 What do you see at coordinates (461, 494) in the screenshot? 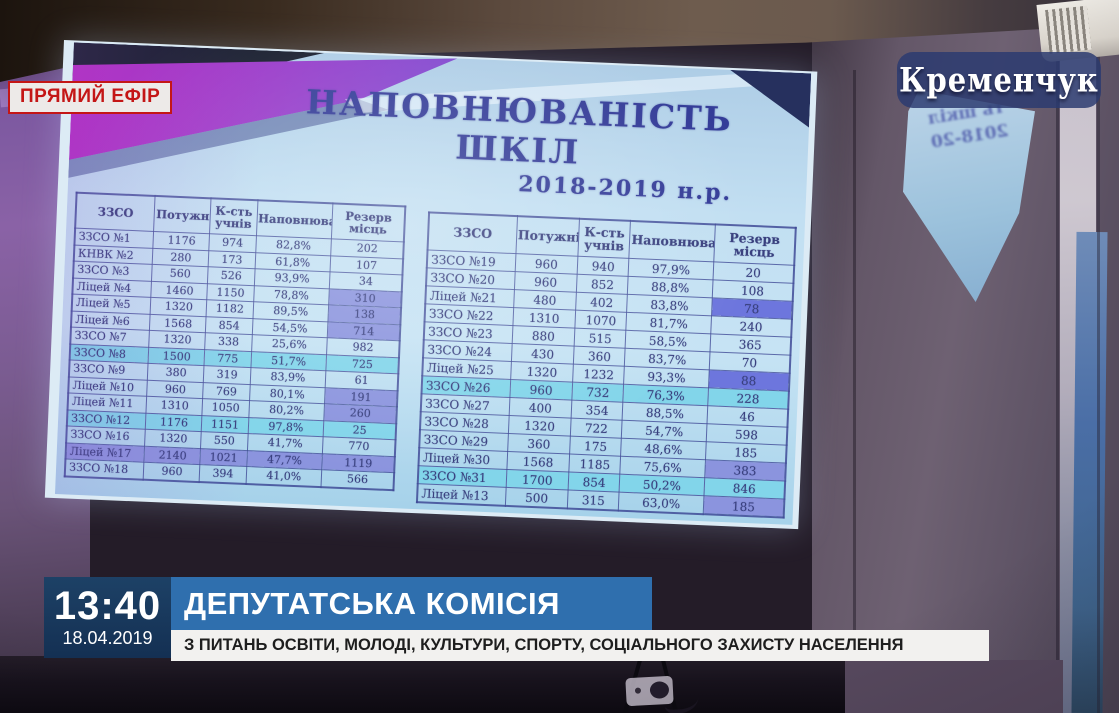
I see `school-name-cell: Ліцей №13` at bounding box center [461, 494].